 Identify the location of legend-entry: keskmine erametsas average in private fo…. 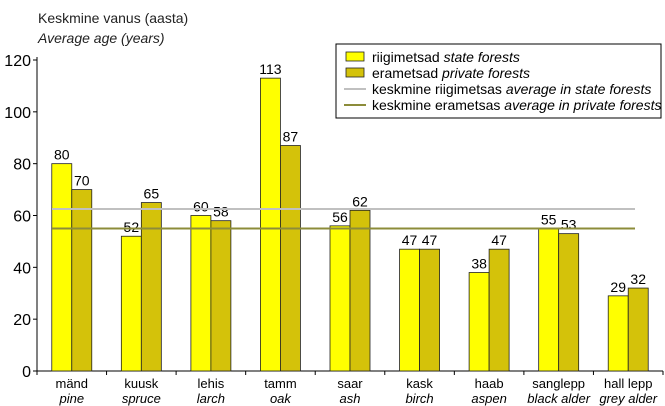
(516, 105).